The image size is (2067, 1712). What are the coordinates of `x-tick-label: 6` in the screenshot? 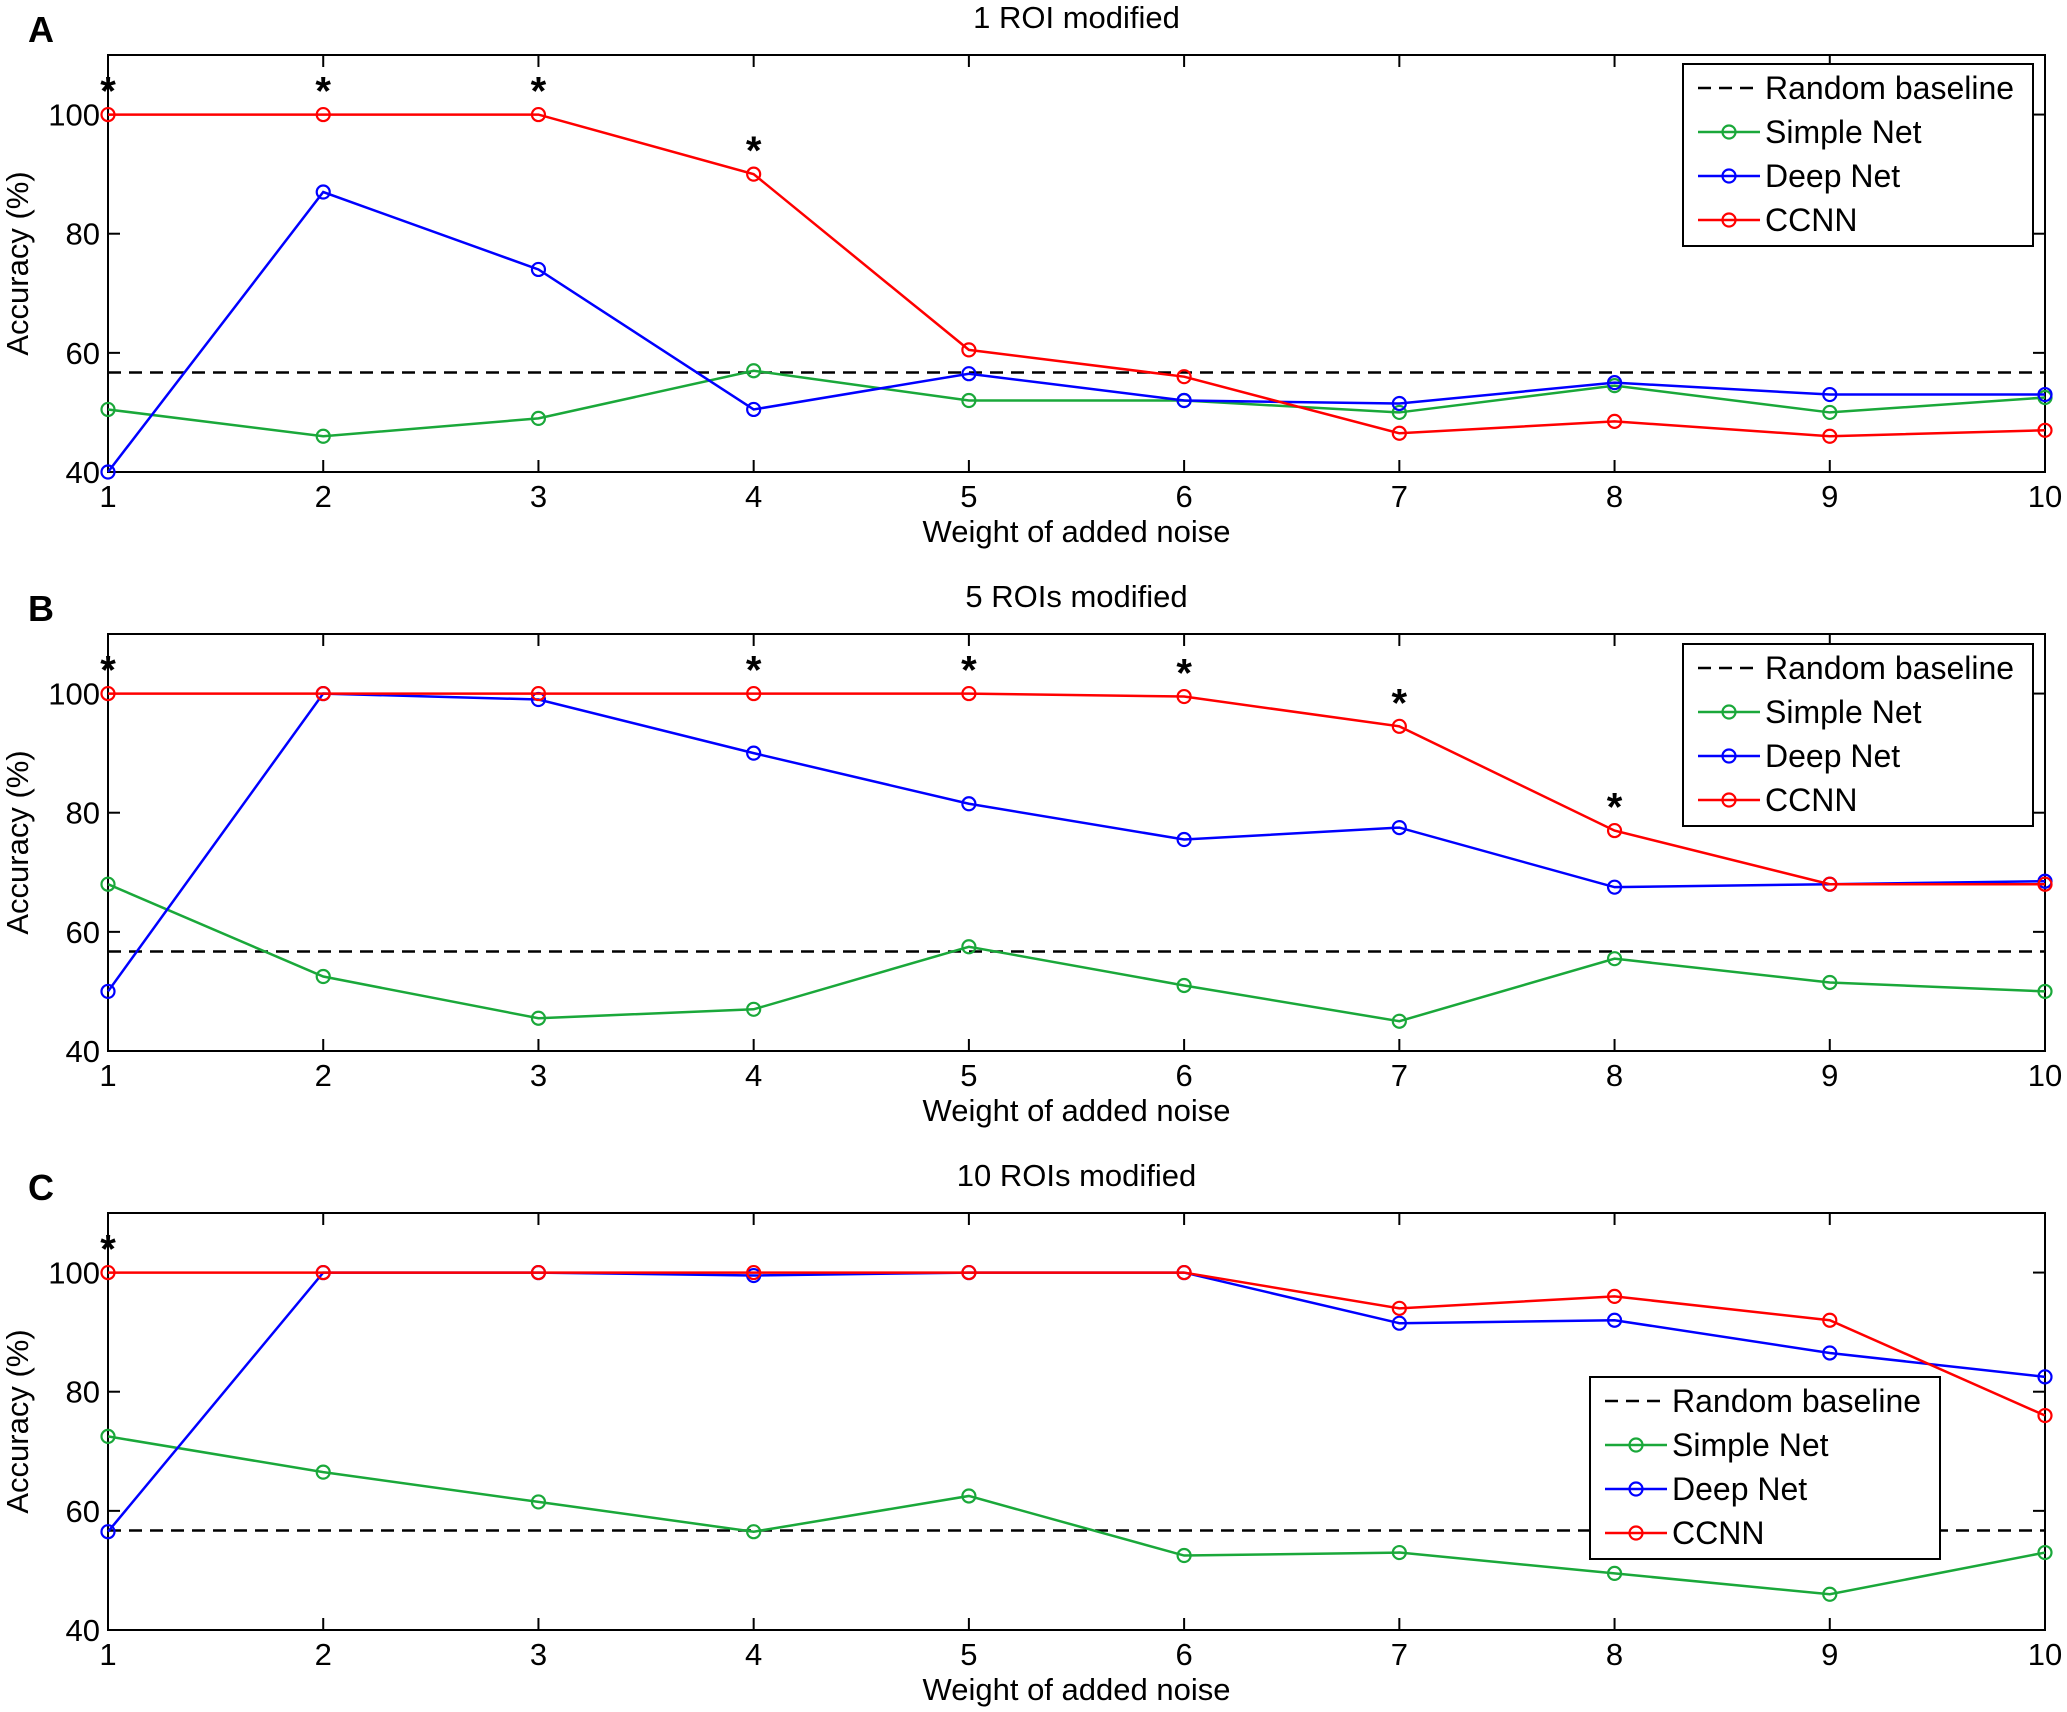 It's located at (1183, 496).